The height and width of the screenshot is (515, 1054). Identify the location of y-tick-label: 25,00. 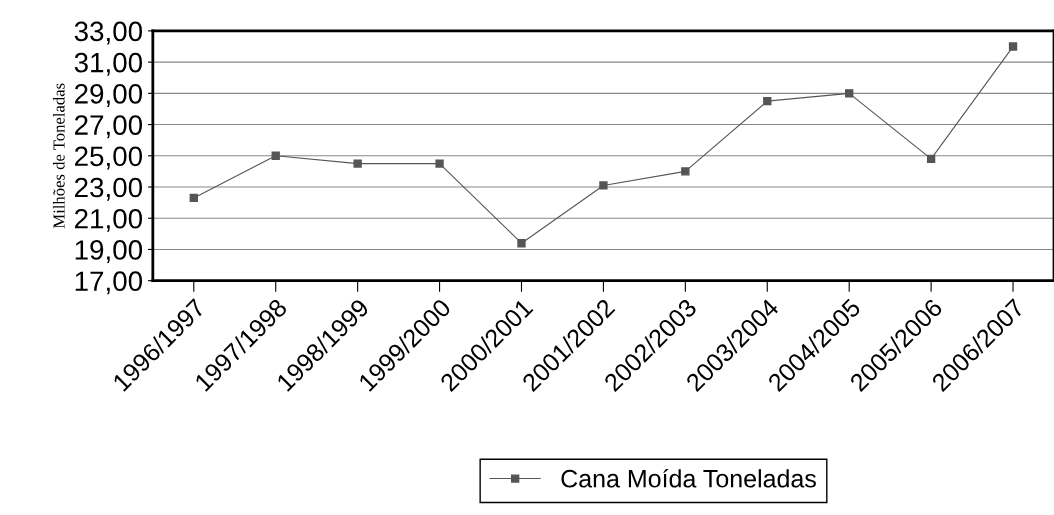
(109, 158).